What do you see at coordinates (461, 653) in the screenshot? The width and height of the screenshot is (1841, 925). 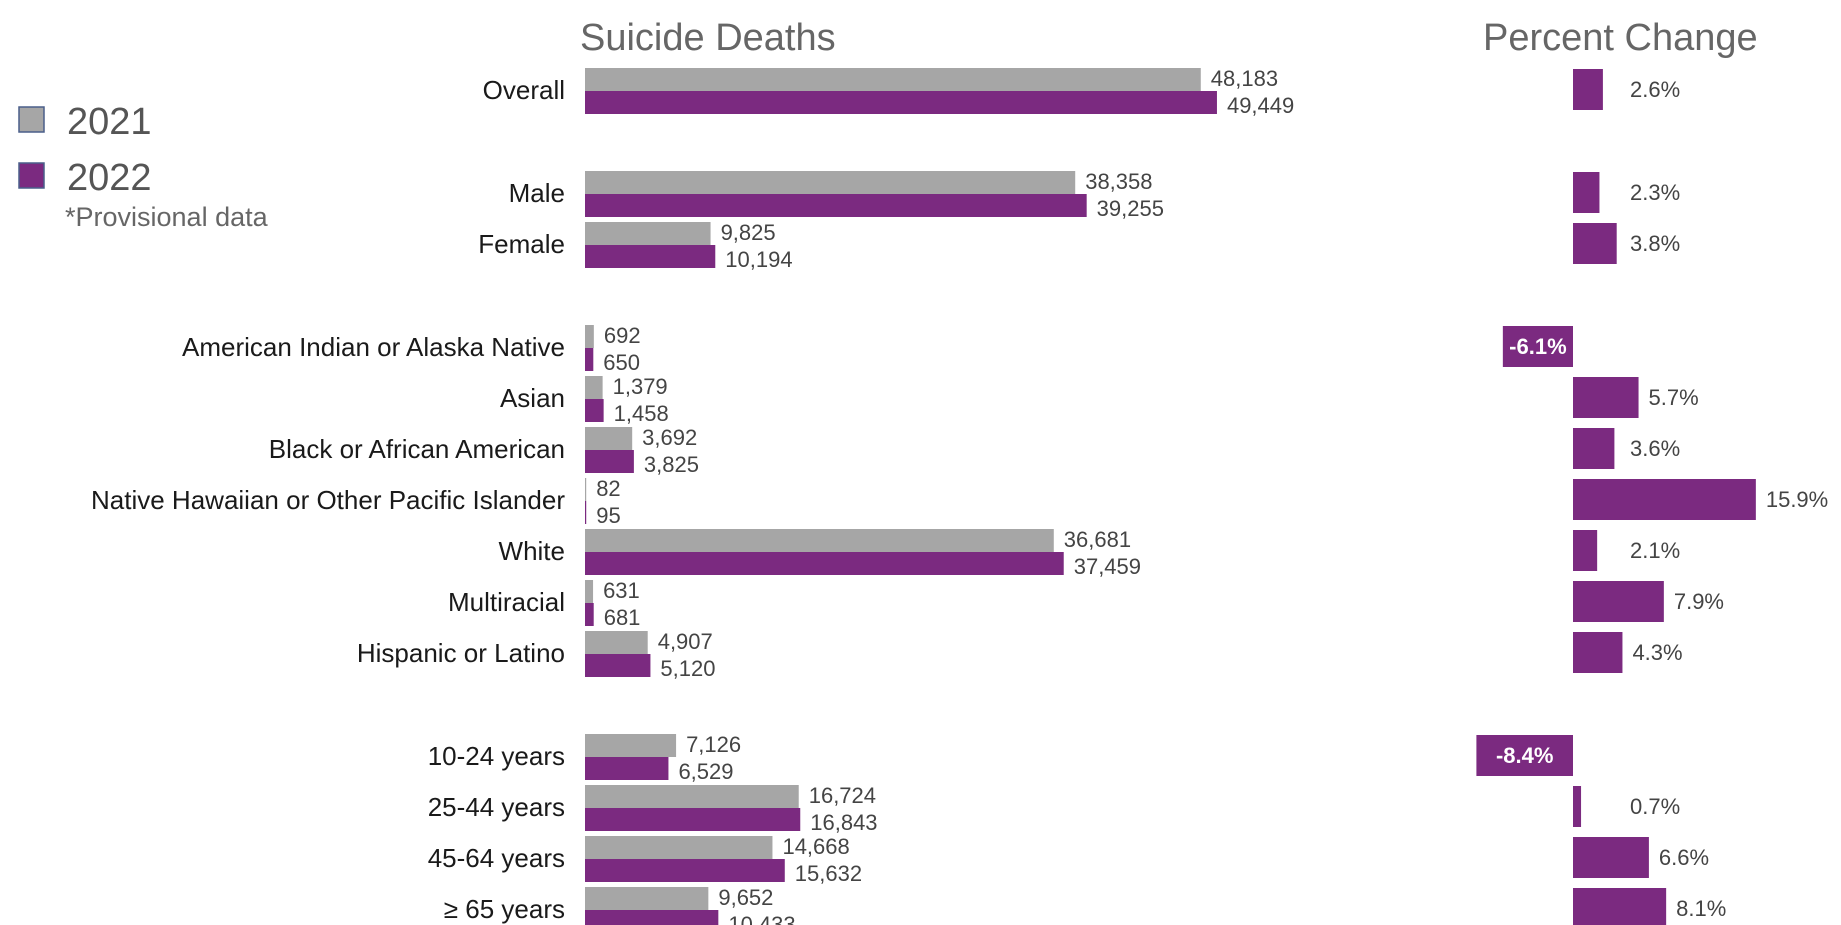 I see `category-label: Hispanic or Latino` at bounding box center [461, 653].